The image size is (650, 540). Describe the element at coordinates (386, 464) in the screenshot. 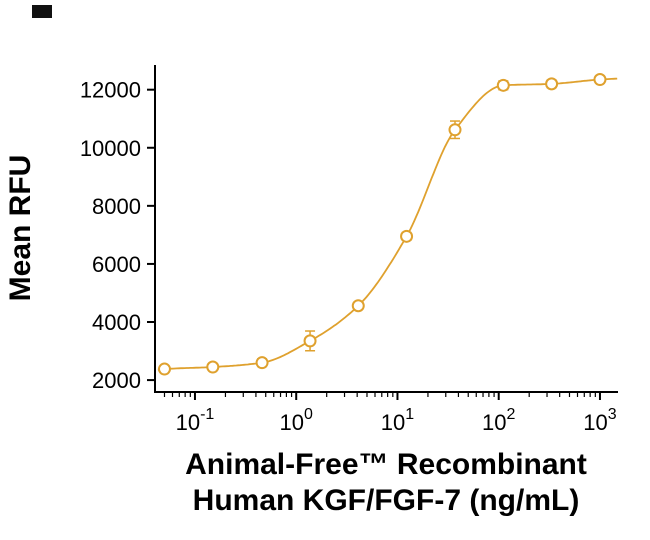

I see `x-axis-title-line1: Animal-Free™ Recombinant` at that location.